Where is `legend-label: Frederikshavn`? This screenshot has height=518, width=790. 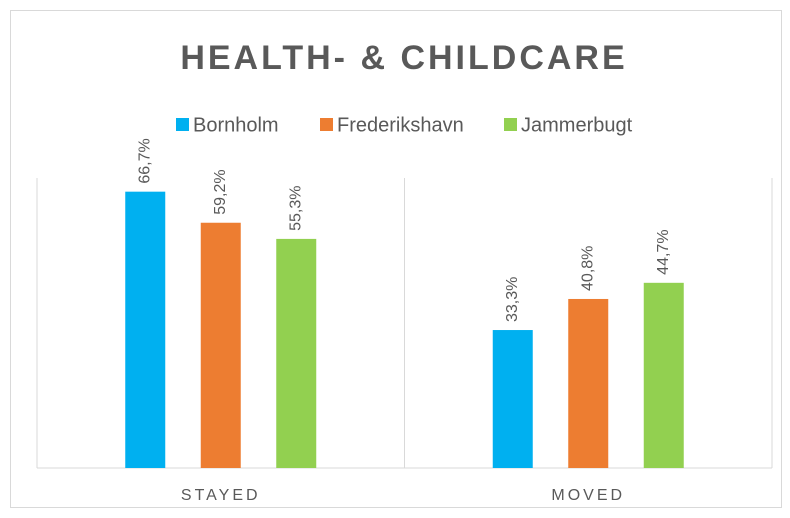
legend-label: Frederikshavn is located at coordinates (400, 125).